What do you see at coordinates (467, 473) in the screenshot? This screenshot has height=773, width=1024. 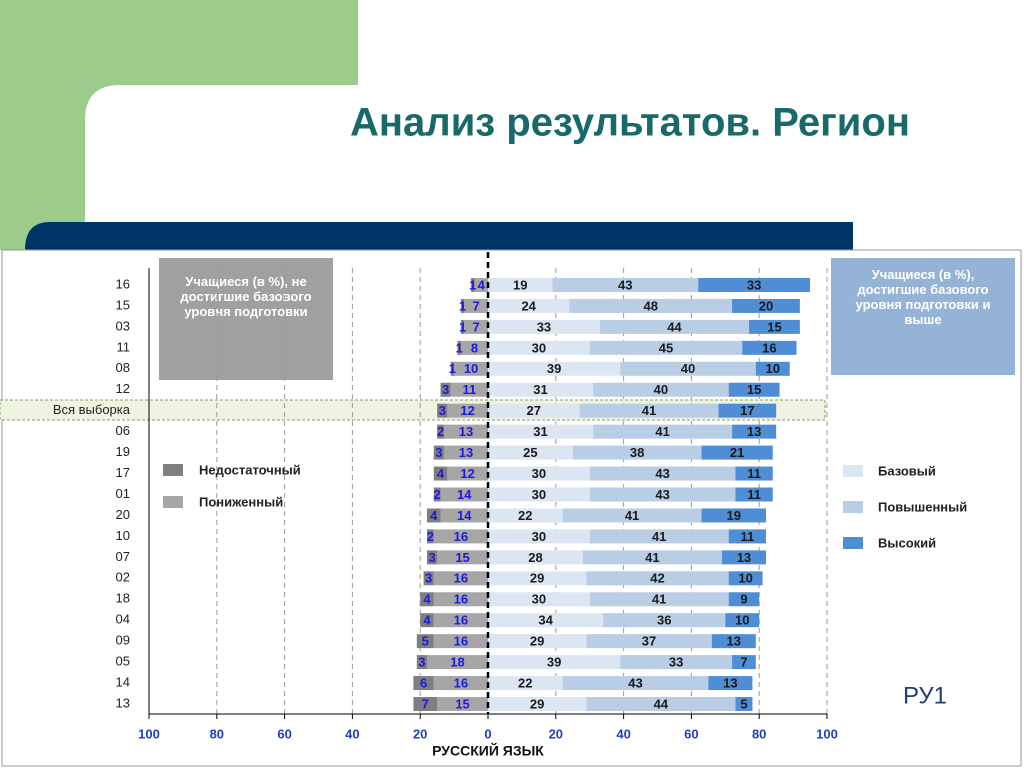 I see `data-label: 12` at bounding box center [467, 473].